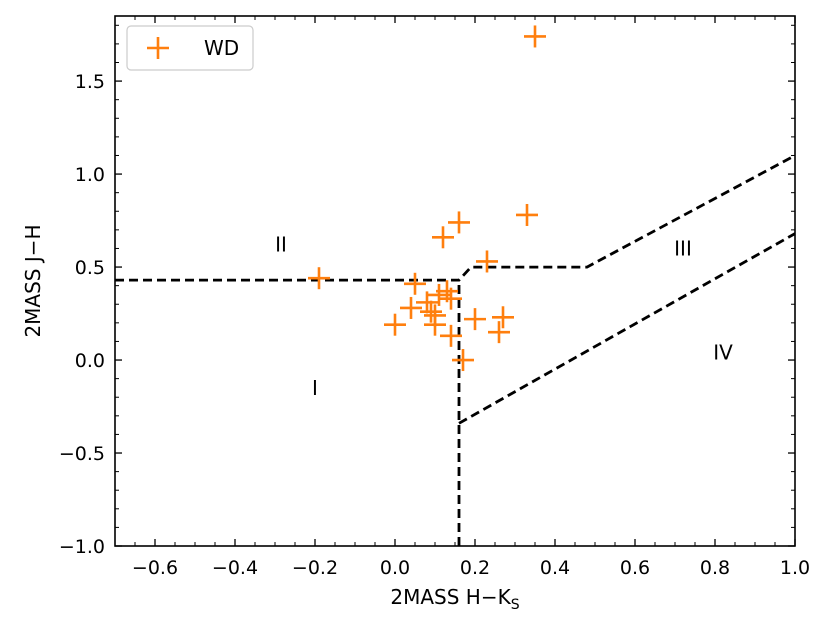  I want to click on x-axis-label-subscript: S, so click(515, 605).